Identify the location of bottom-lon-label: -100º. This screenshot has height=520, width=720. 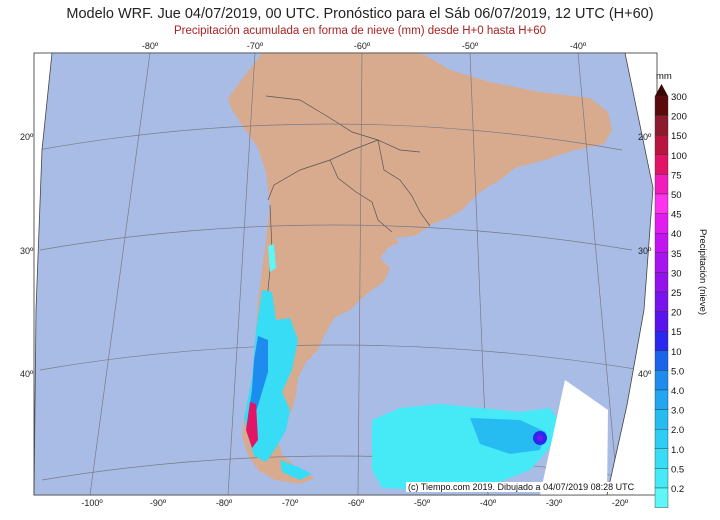
(92, 503).